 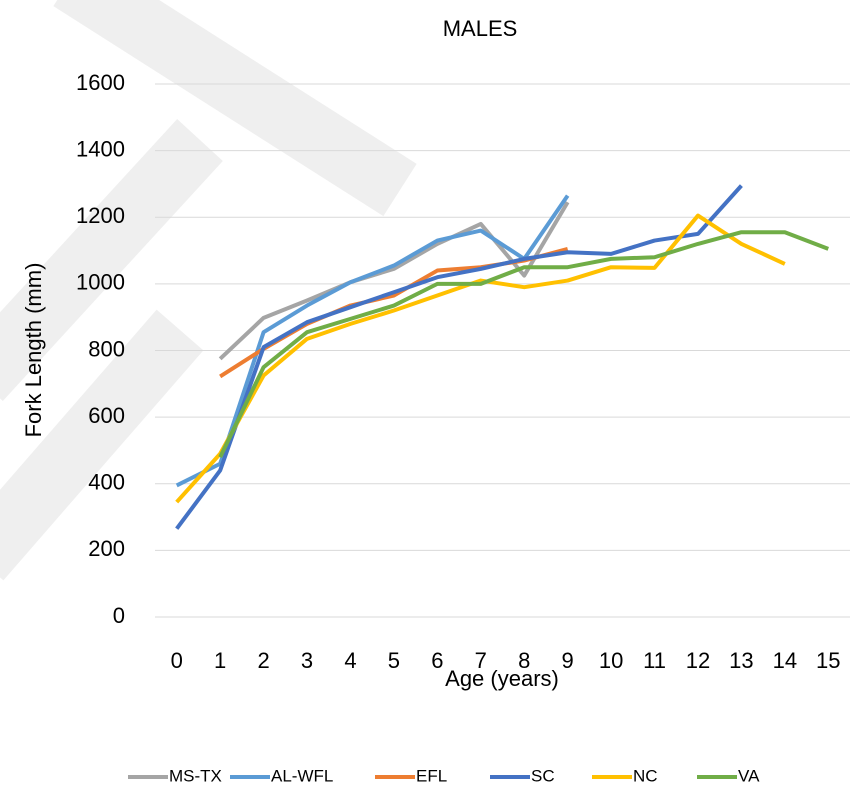 I want to click on x-tick-label: 14, so click(x=785, y=660).